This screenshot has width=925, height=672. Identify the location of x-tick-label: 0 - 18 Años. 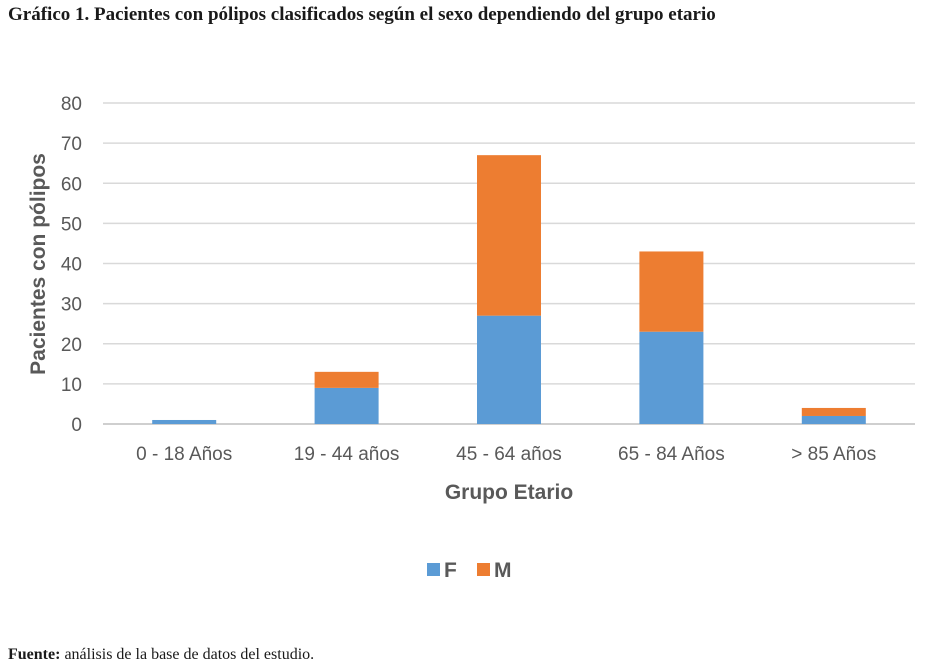
(184, 454).